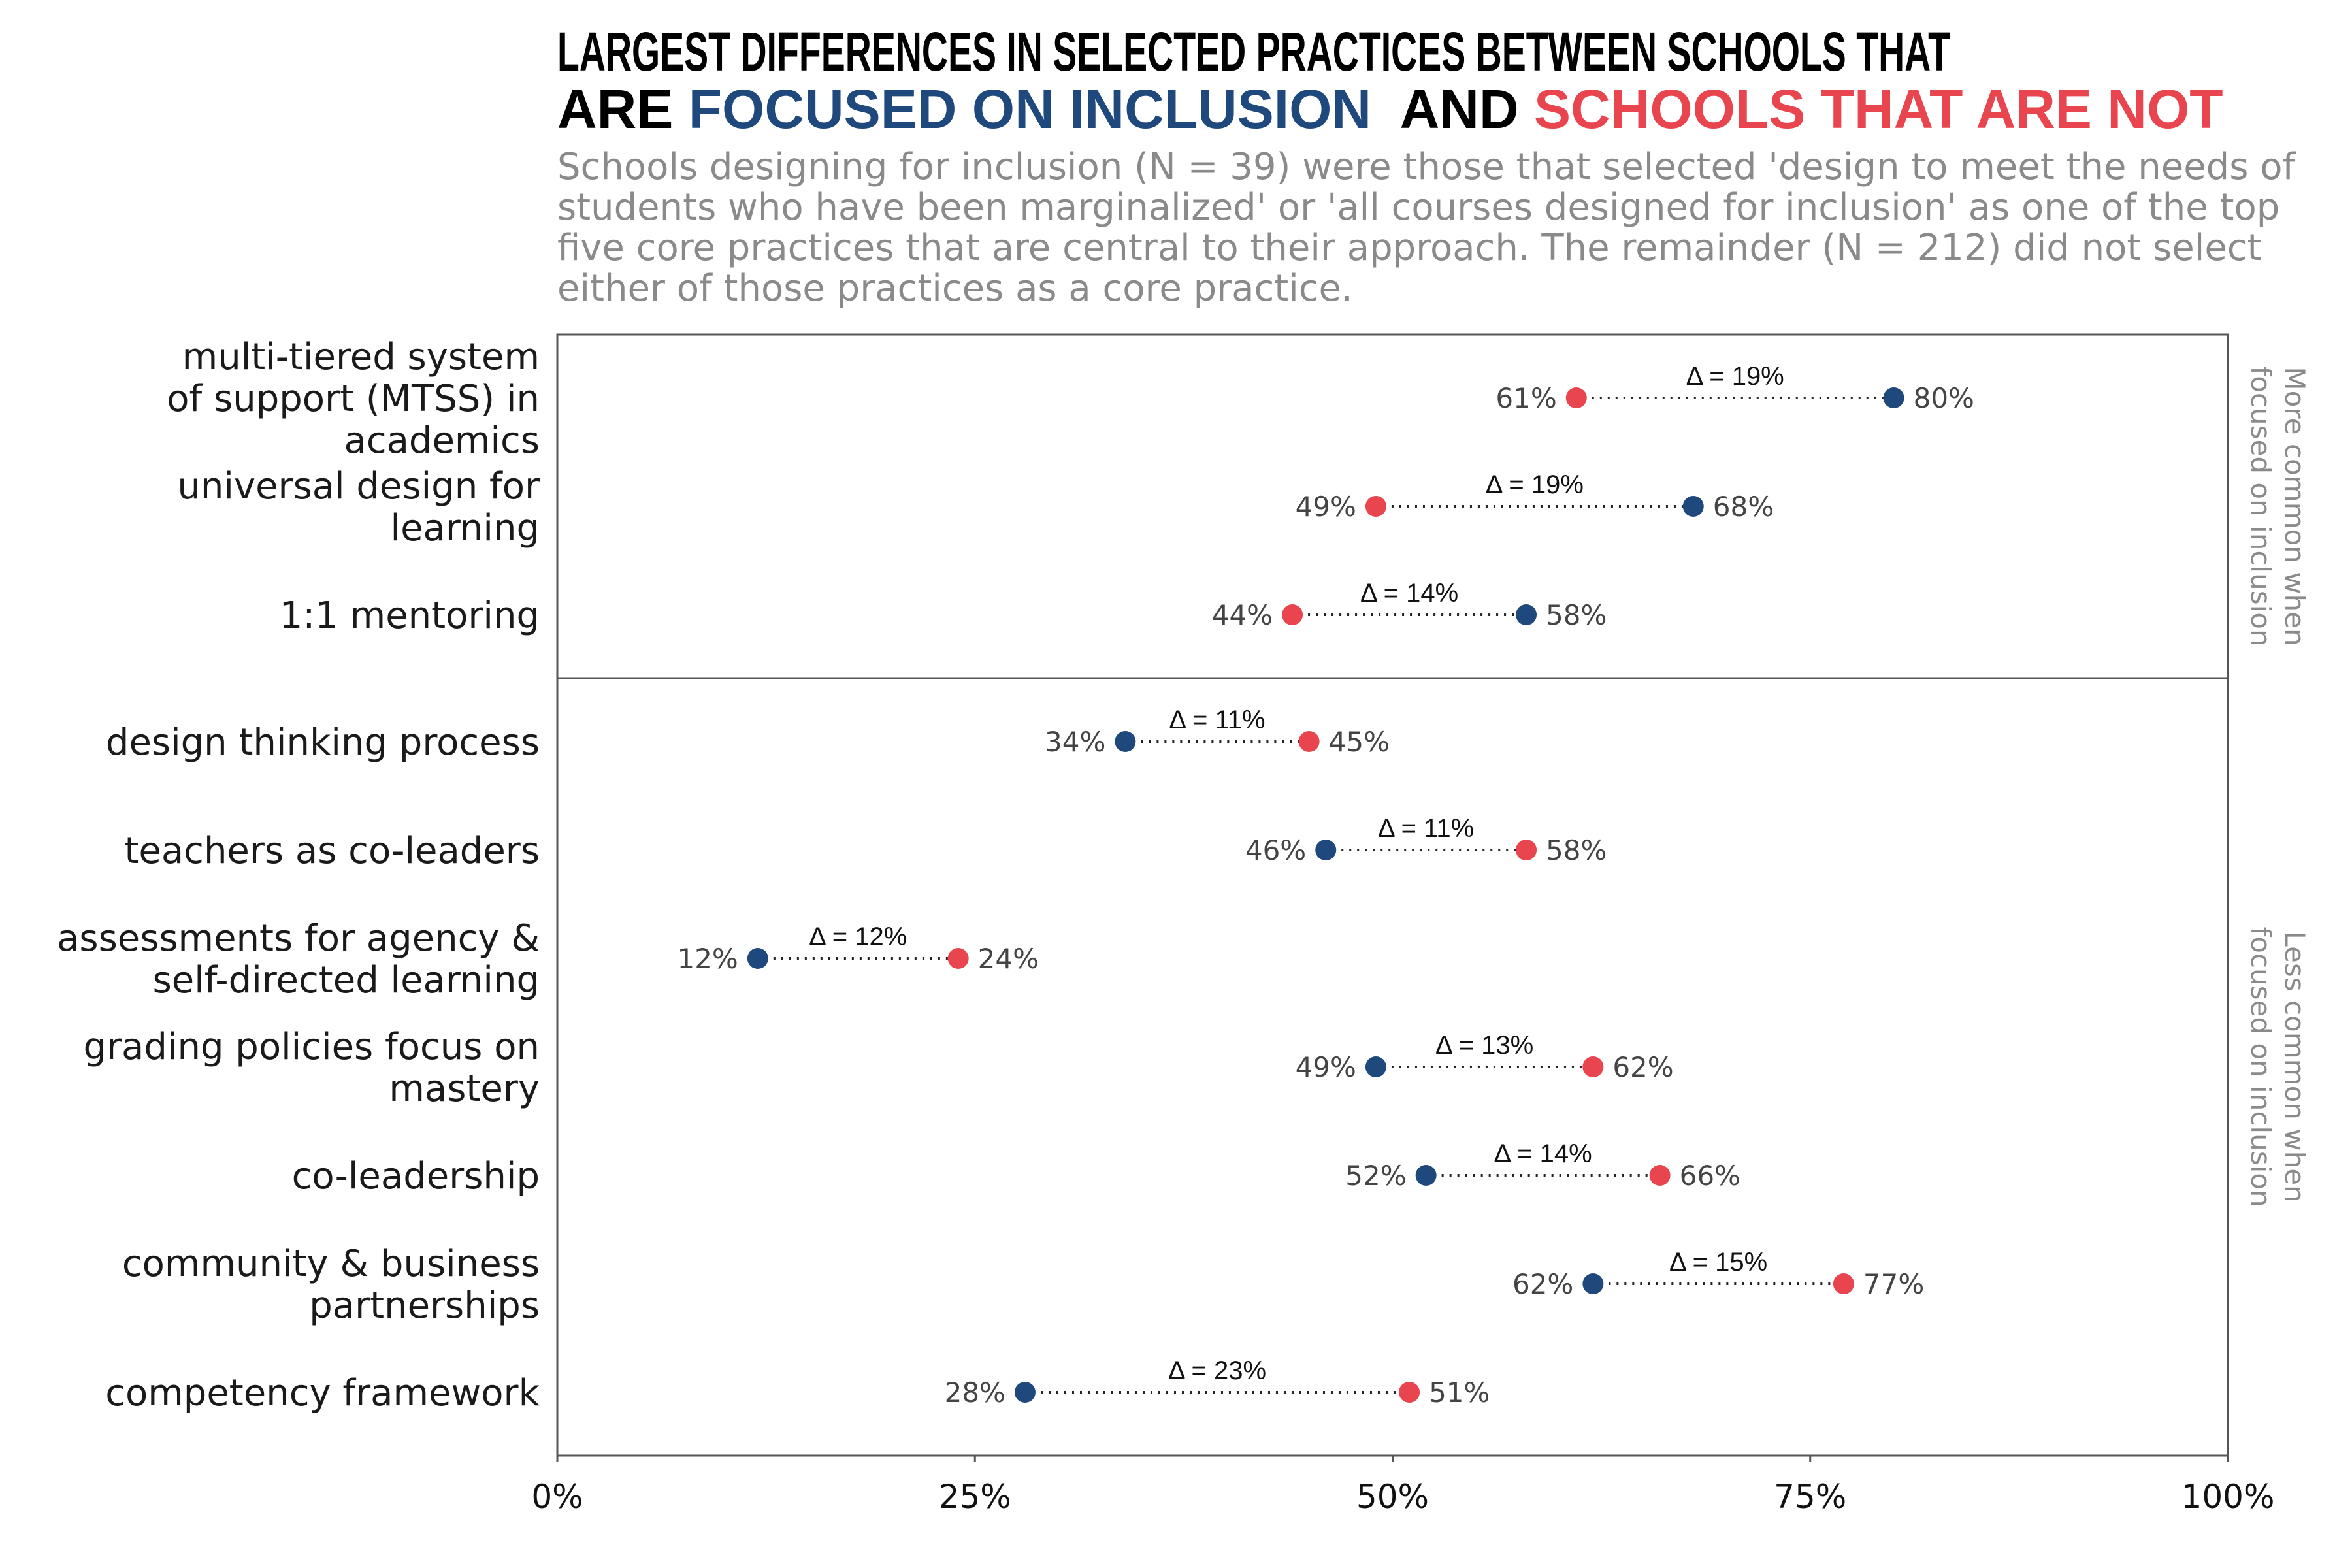 The image size is (2352, 1568). What do you see at coordinates (332, 851) in the screenshot?
I see `category-label: teachers as co-leaders` at bounding box center [332, 851].